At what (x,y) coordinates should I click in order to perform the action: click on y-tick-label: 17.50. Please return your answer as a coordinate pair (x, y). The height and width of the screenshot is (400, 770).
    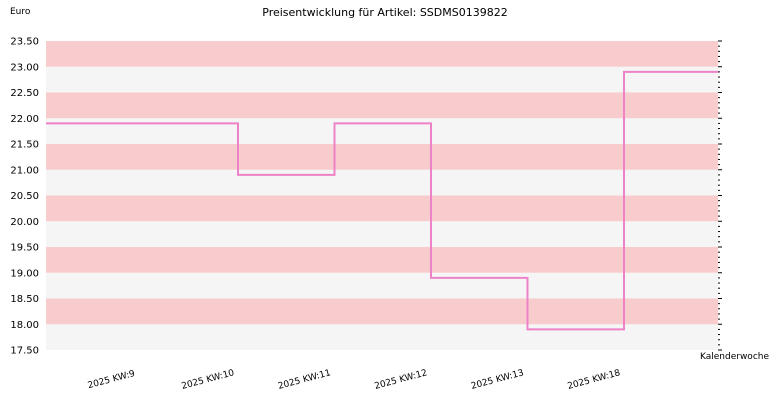
    Looking at the image, I should click on (24, 351).